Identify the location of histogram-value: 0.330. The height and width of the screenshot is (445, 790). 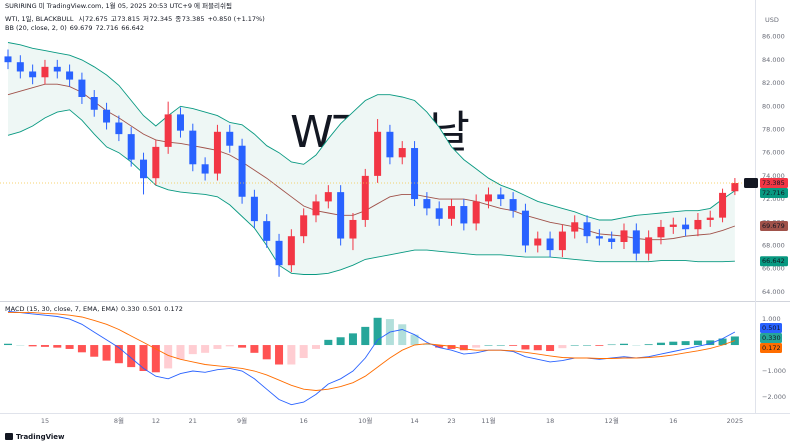
(130, 309).